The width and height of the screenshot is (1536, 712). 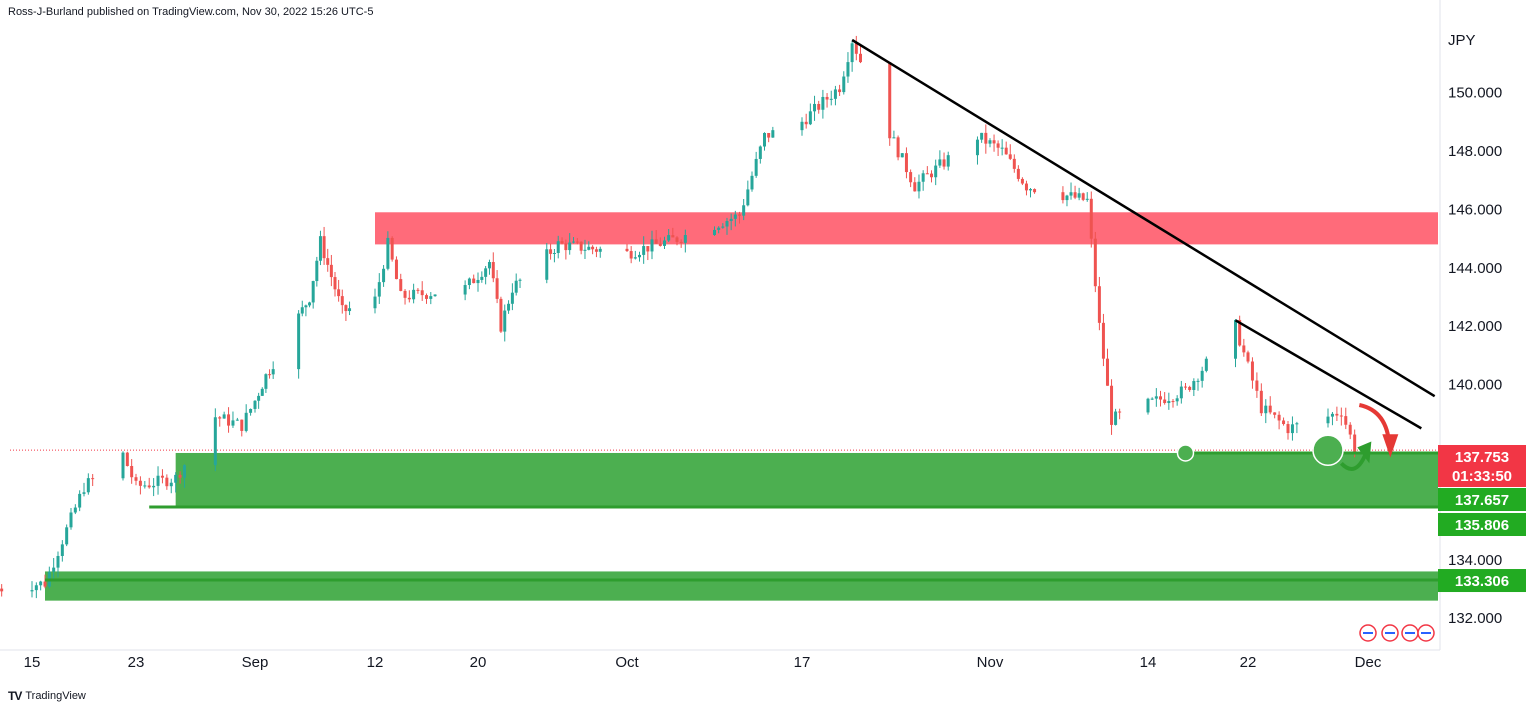 I want to click on tradingview-footer: TV TradingView, so click(x=47, y=696).